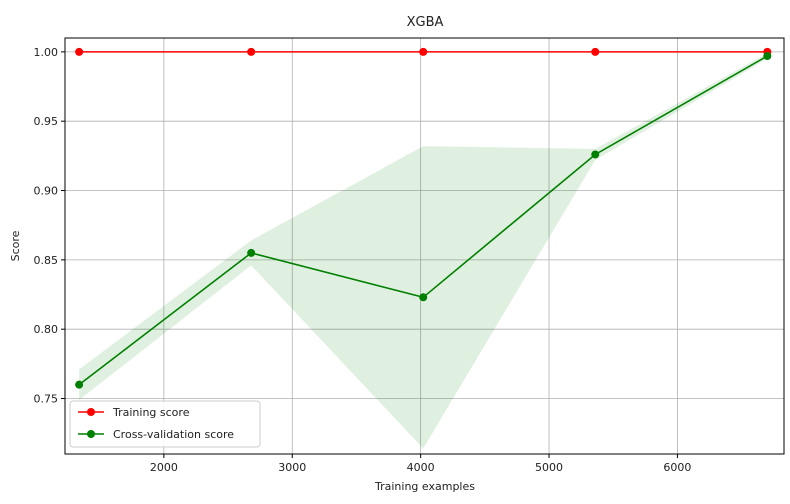  Describe the element at coordinates (15, 245) in the screenshot. I see `y-axis-label: Score` at that location.